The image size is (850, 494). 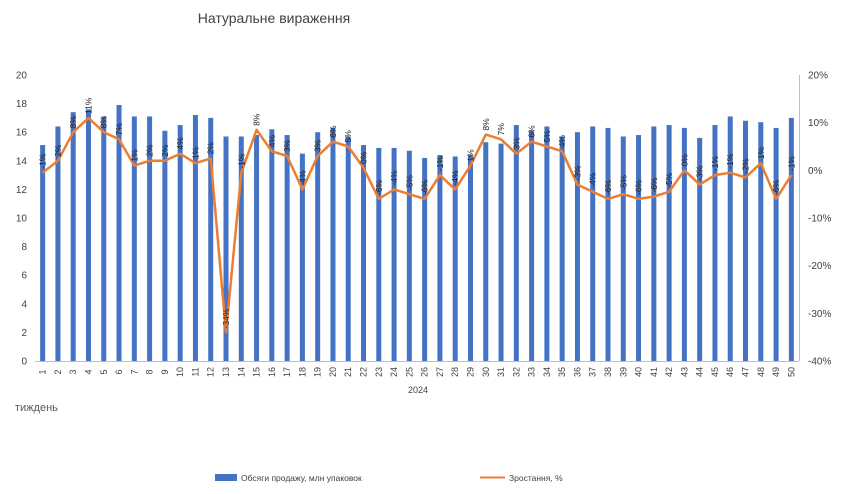 What do you see at coordinates (180, 143) in the screenshot?
I see `growth-label-week-10: 4%` at bounding box center [180, 143].